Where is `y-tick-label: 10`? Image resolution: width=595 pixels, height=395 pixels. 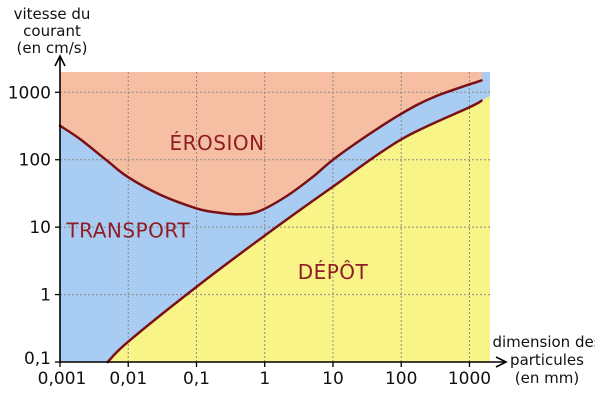
y-tick-label: 10 is located at coordinates (40, 228).